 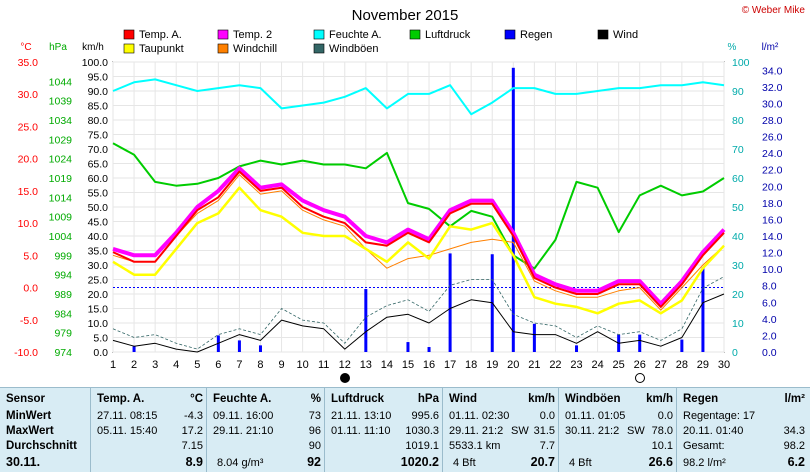 What do you see at coordinates (640, 378) in the screenshot?
I see `full-moon-icon` at bounding box center [640, 378].